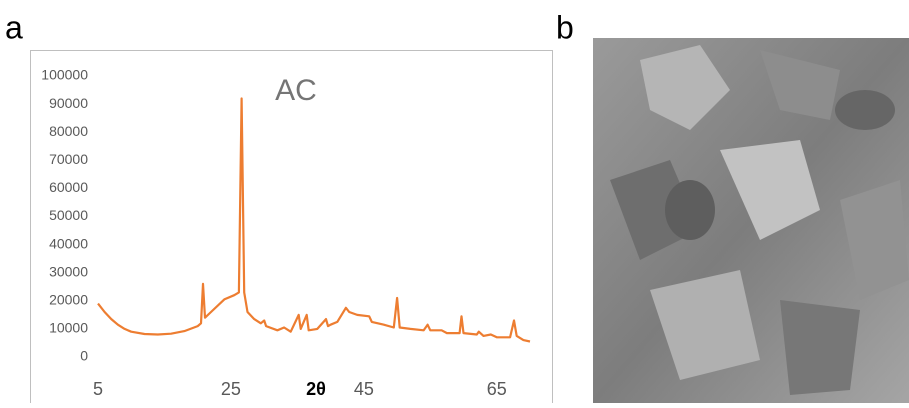 Image resolution: width=909 pixels, height=408 pixels. What do you see at coordinates (68, 300) in the screenshot?
I see `y-tick-label: 20000` at bounding box center [68, 300].